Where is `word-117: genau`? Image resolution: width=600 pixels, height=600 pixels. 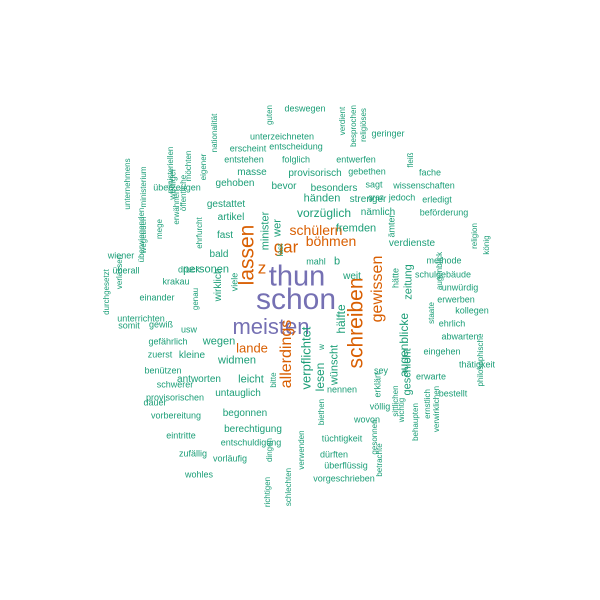 word-117: genau is located at coordinates (195, 299).